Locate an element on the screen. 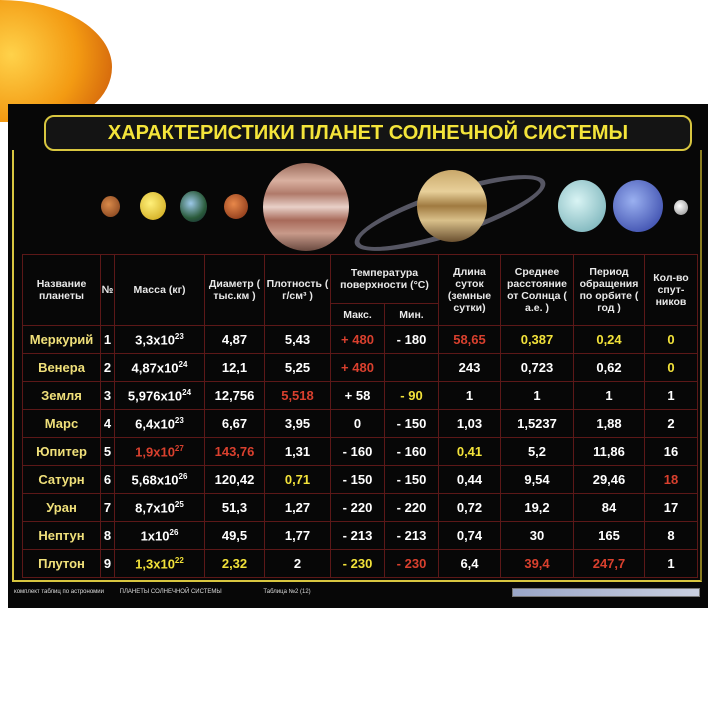  cell-tmin: - 160 is located at coordinates (411, 451).